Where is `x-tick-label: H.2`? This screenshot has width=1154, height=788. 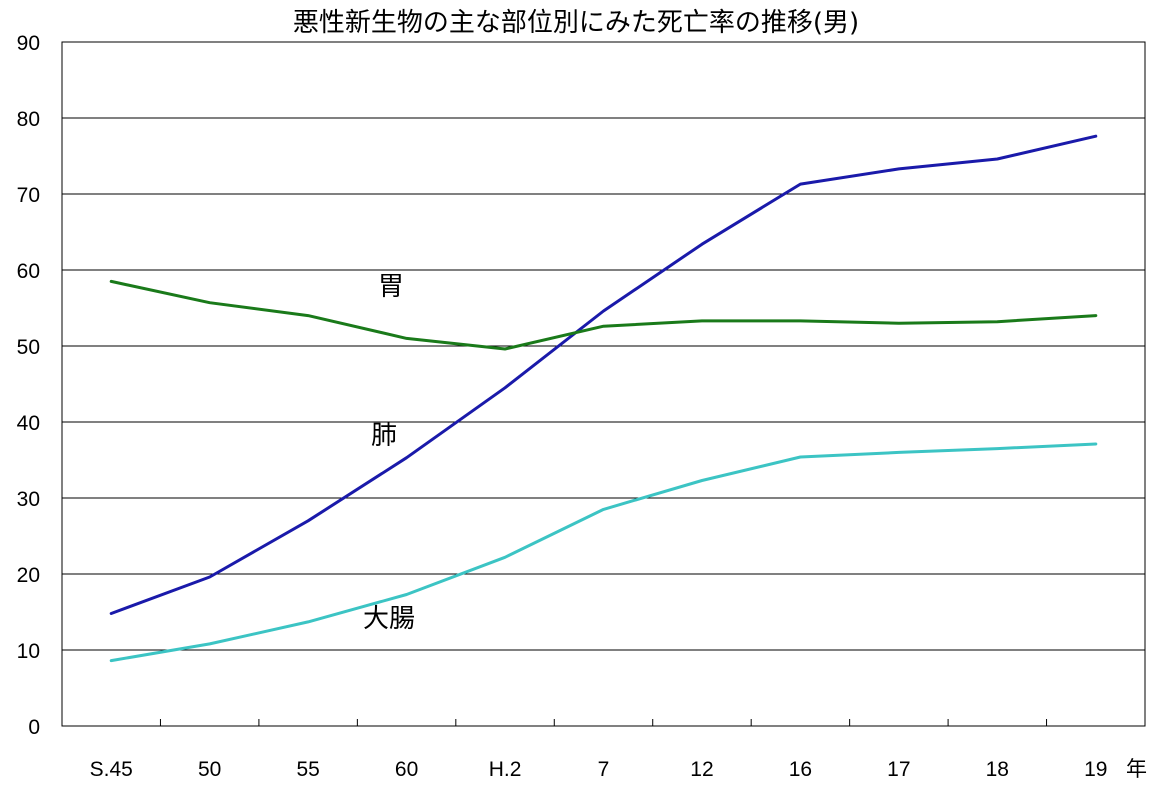
x-tick-label: H.2 is located at coordinates (505, 769).